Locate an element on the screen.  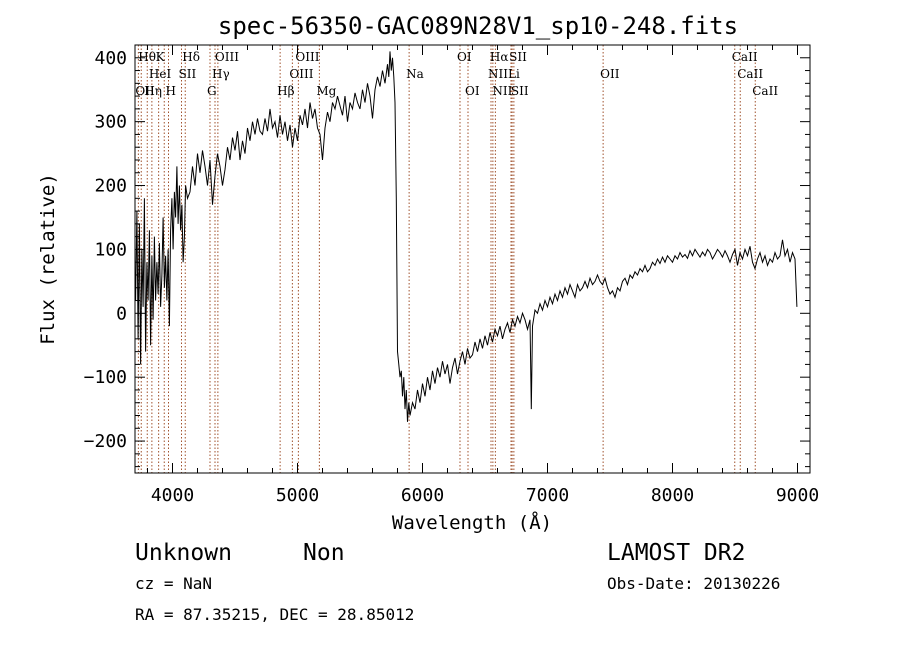
x-tick-label: 4000 is located at coordinates (172, 495).